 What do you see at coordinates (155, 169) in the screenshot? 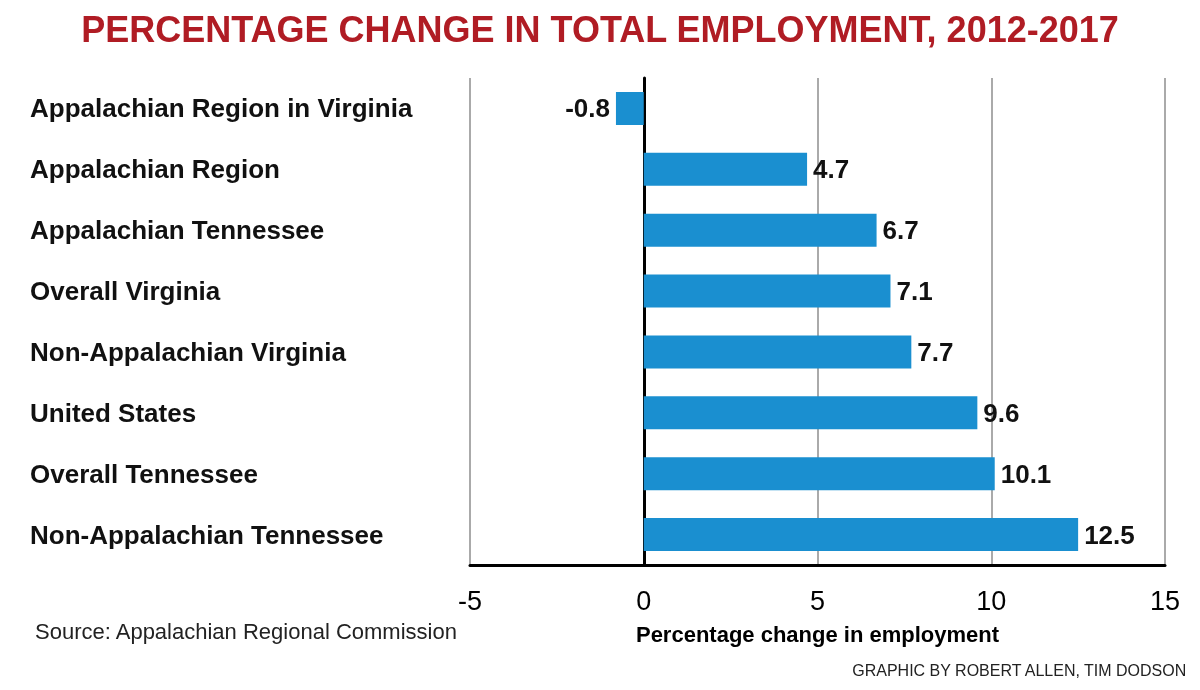
I see `y-tick-label: Appalachian Region` at bounding box center [155, 169].